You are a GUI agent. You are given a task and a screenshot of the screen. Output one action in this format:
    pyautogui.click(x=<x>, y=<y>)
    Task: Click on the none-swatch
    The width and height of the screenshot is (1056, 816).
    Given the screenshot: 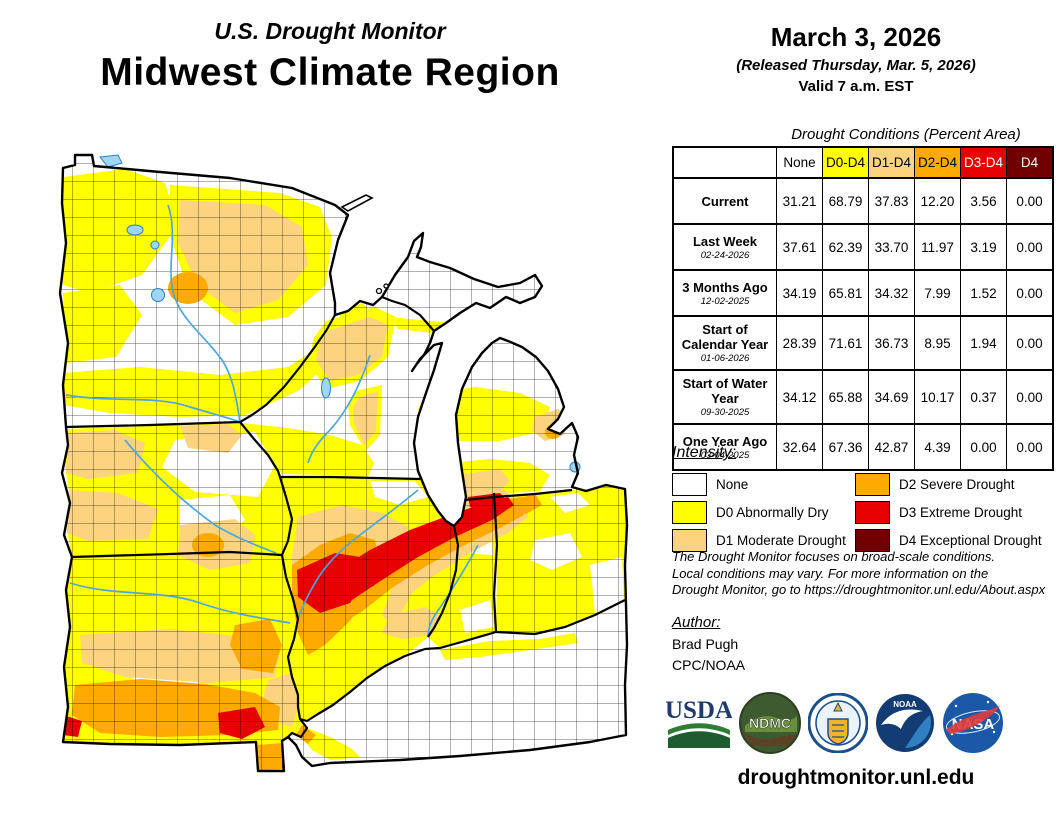 What is the action you would take?
    pyautogui.click(x=689, y=484)
    